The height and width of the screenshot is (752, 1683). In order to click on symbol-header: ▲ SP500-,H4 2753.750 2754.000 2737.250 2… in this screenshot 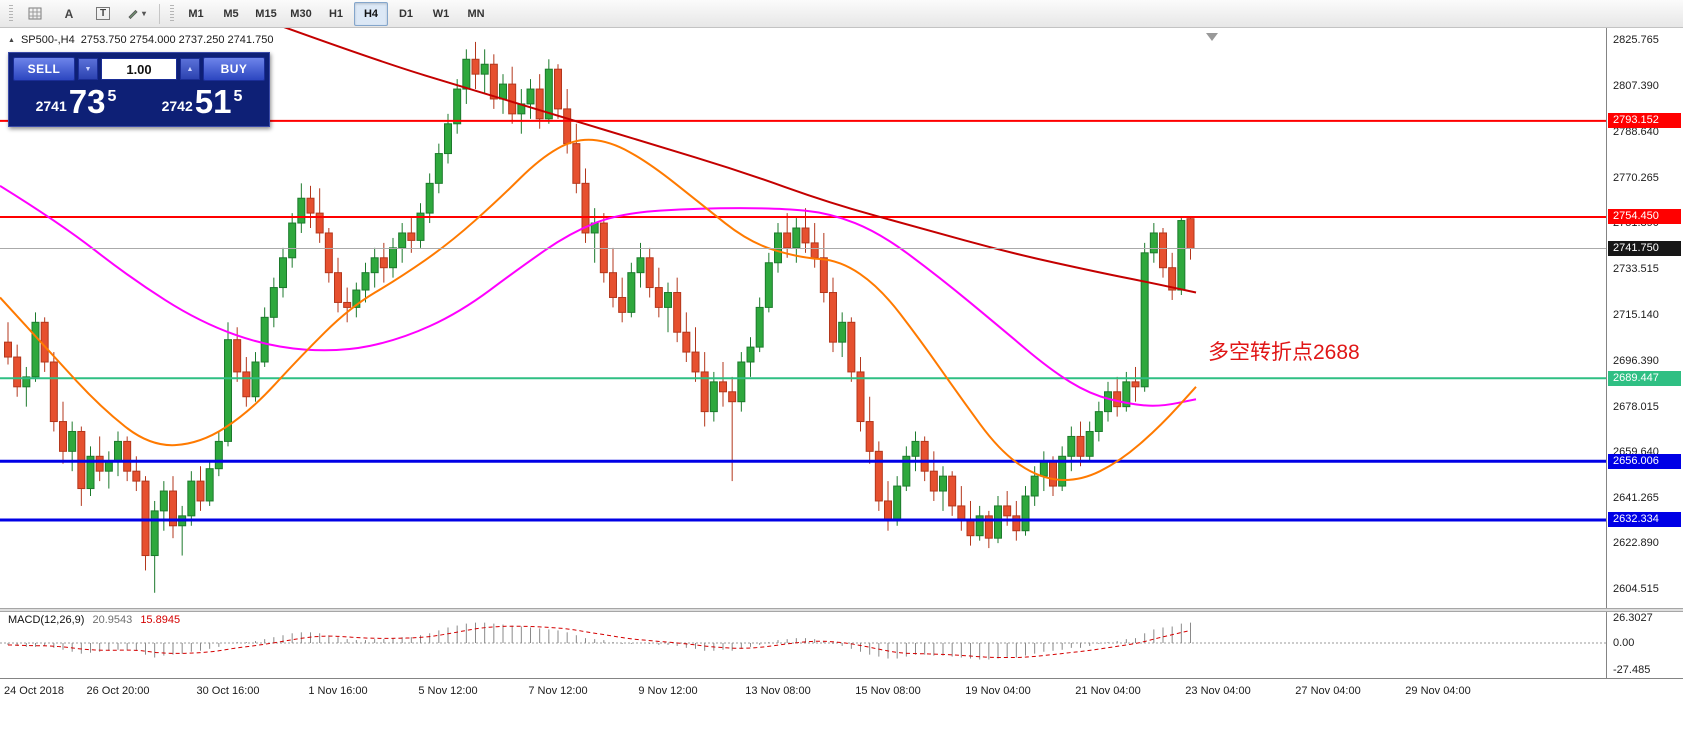, I will do `click(140, 40)`.